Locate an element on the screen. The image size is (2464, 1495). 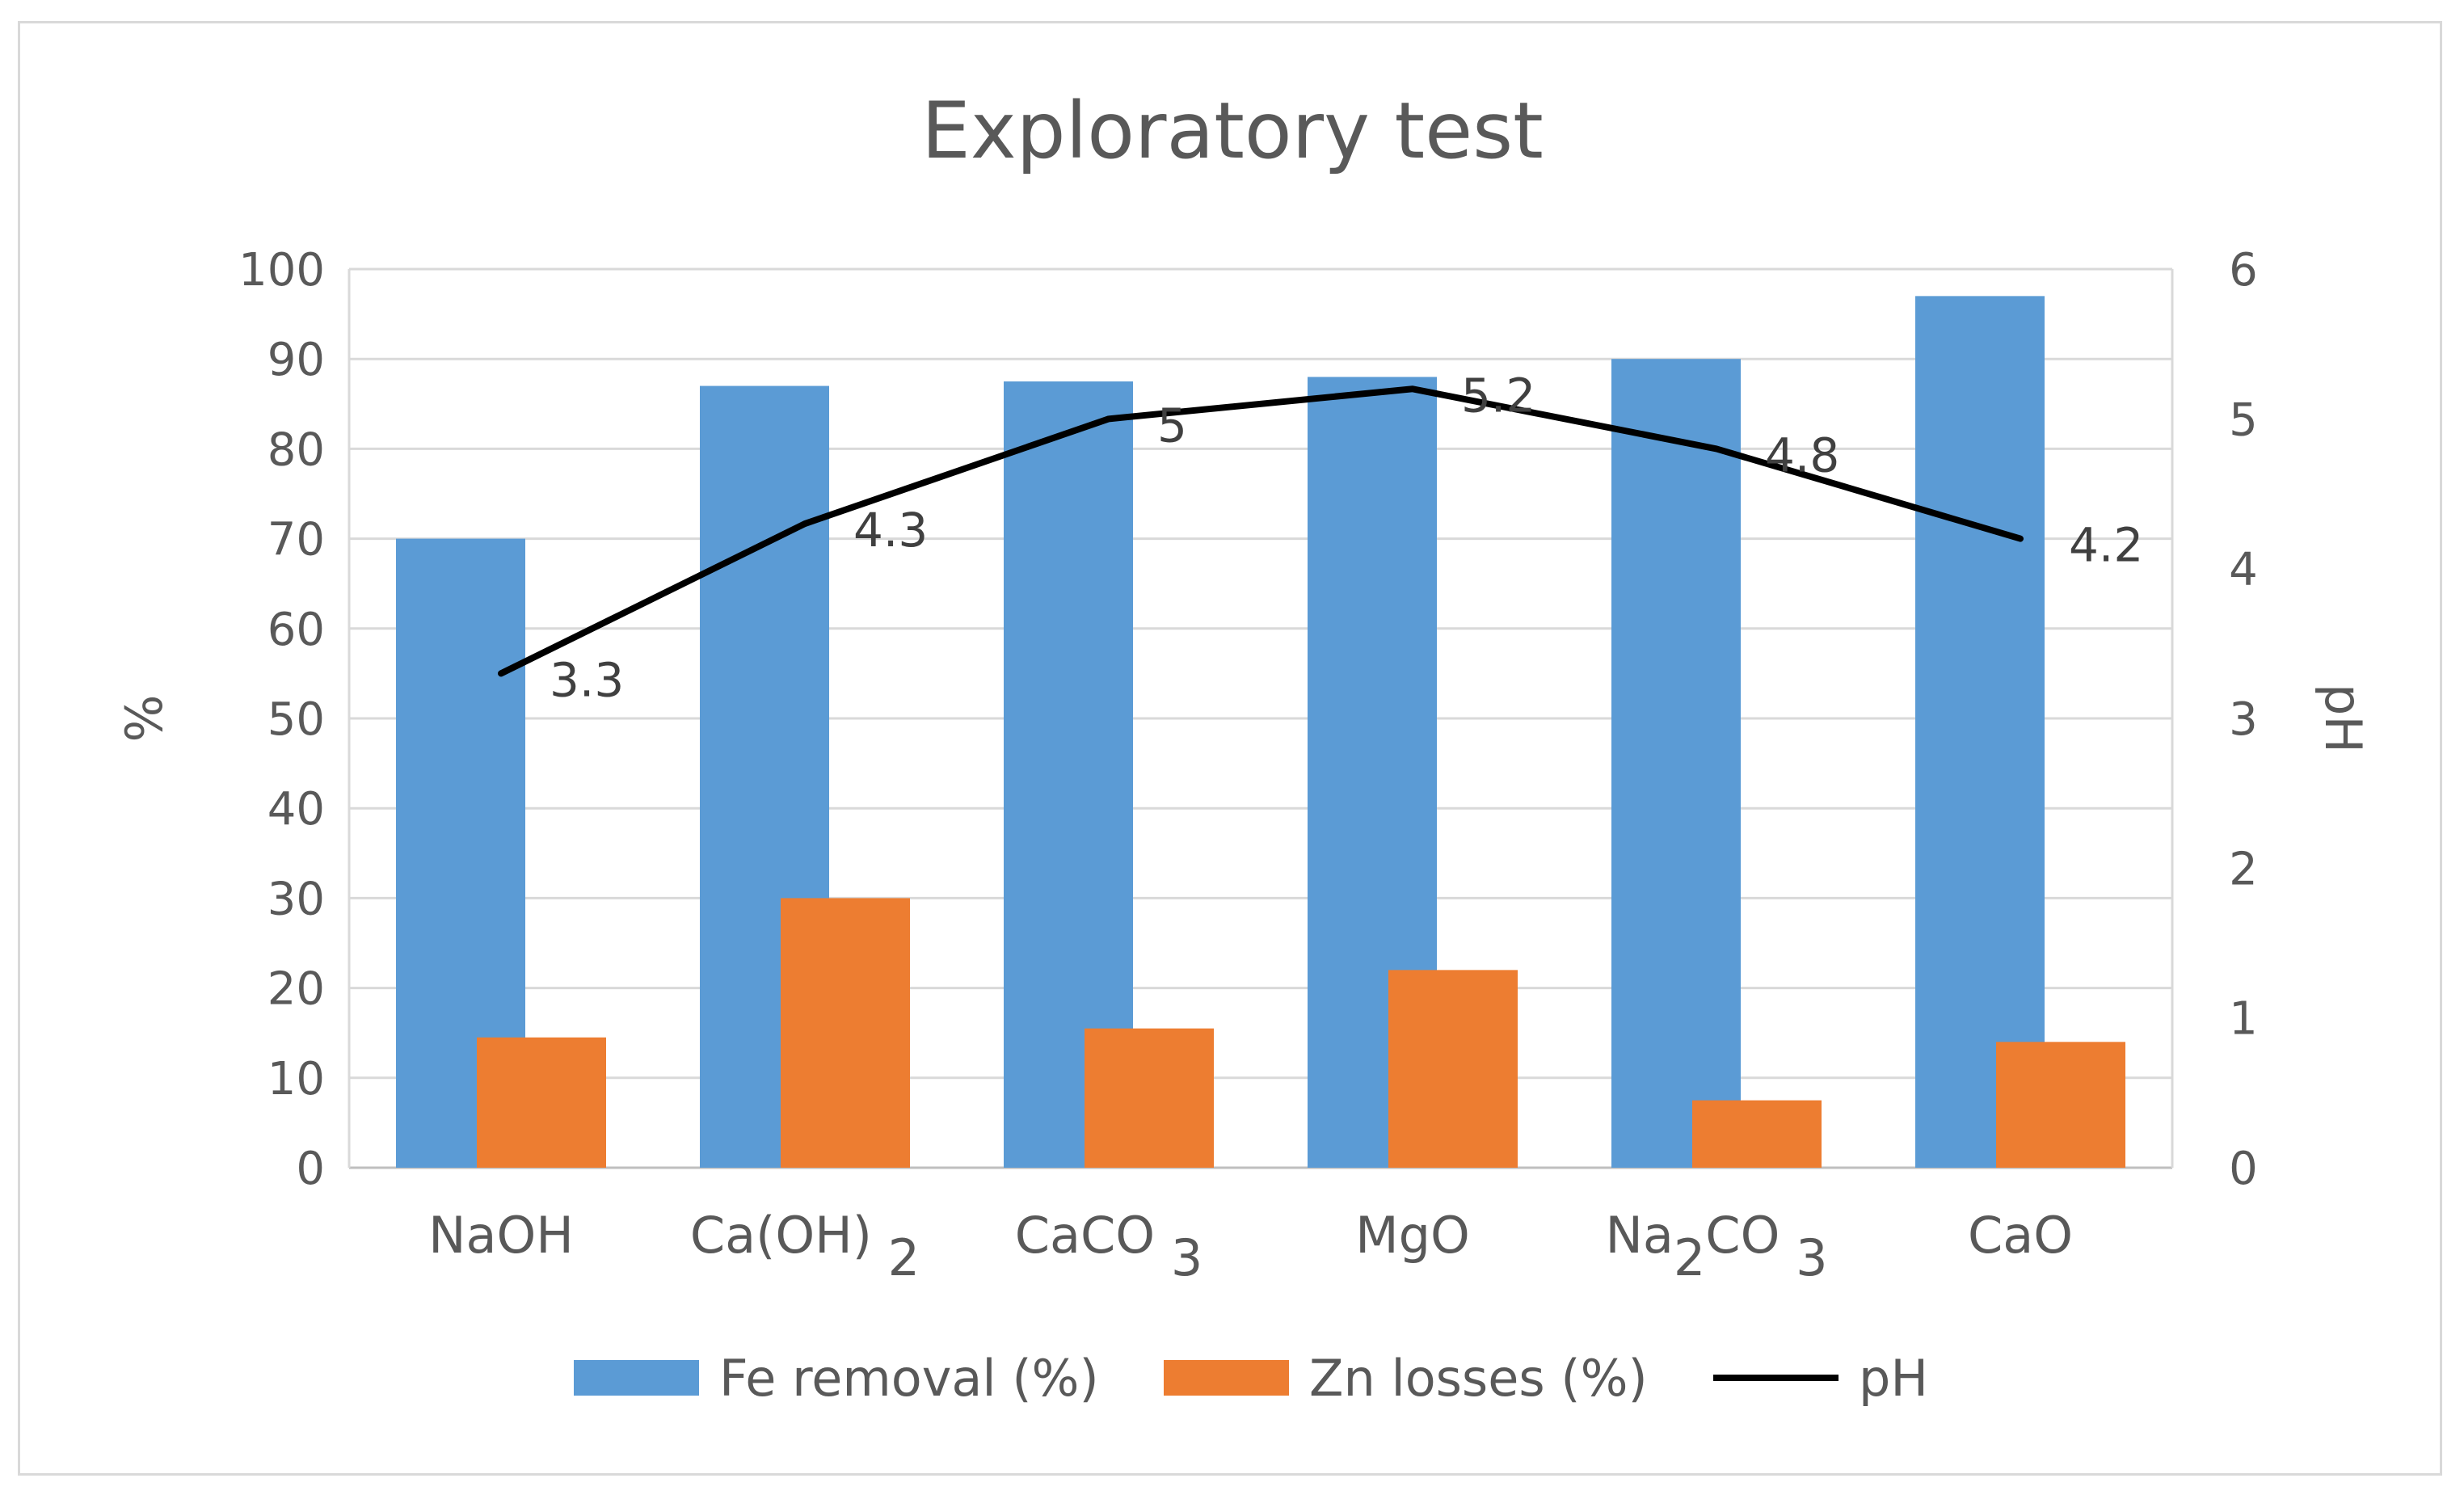
ph-label-CaCO3: 5 is located at coordinates (1172, 425).